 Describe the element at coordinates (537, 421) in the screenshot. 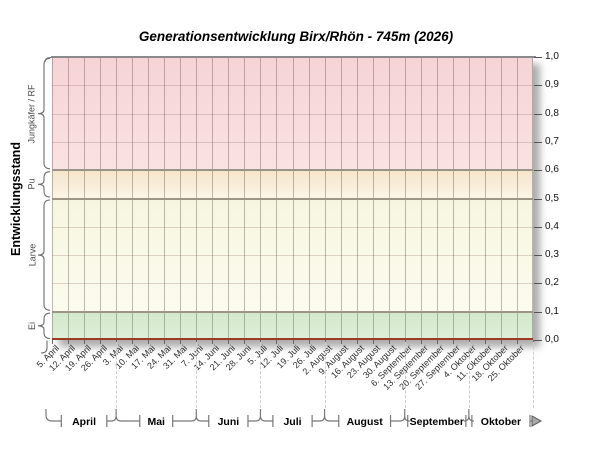

I see `next-arrow-icon` at that location.